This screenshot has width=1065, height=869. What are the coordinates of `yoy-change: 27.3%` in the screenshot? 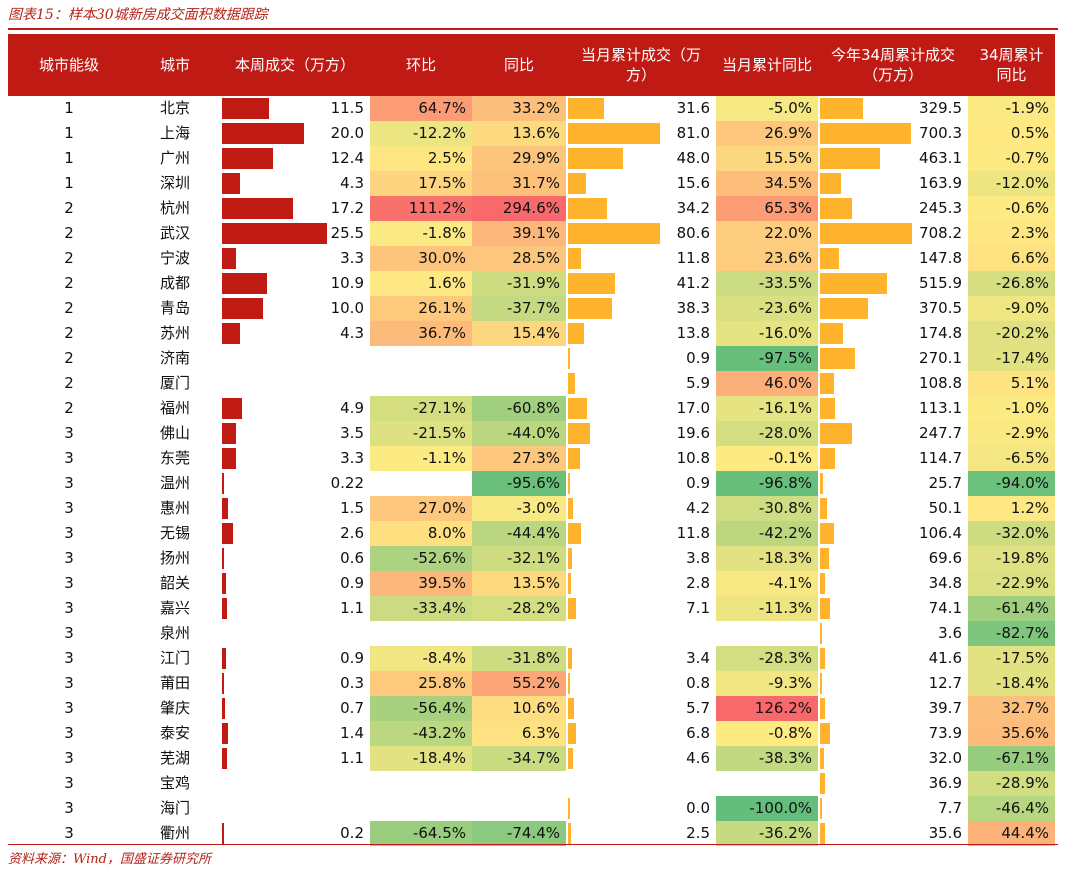 It's located at (519, 458).